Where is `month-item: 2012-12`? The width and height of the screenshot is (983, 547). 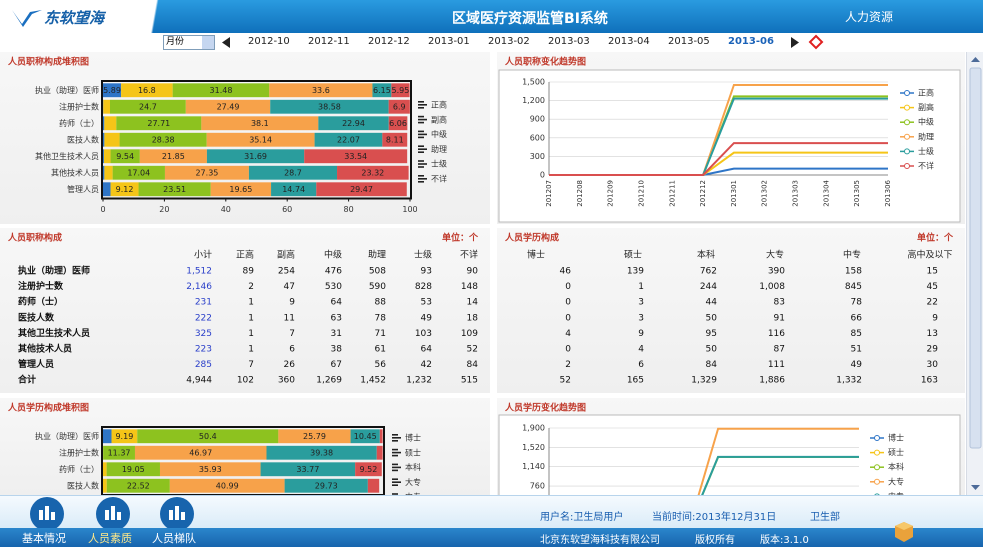
month-item: 2012-12 is located at coordinates (389, 41).